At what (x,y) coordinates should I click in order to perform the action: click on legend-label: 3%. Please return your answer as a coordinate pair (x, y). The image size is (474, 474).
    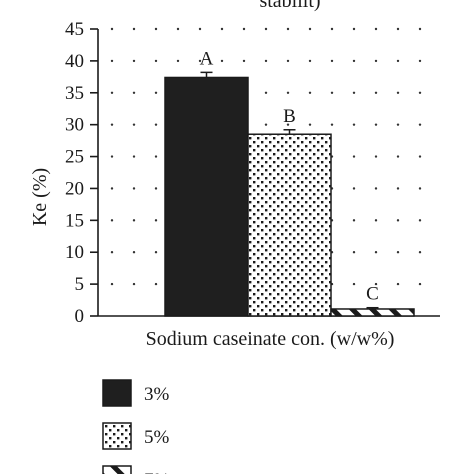
    Looking at the image, I should click on (157, 394).